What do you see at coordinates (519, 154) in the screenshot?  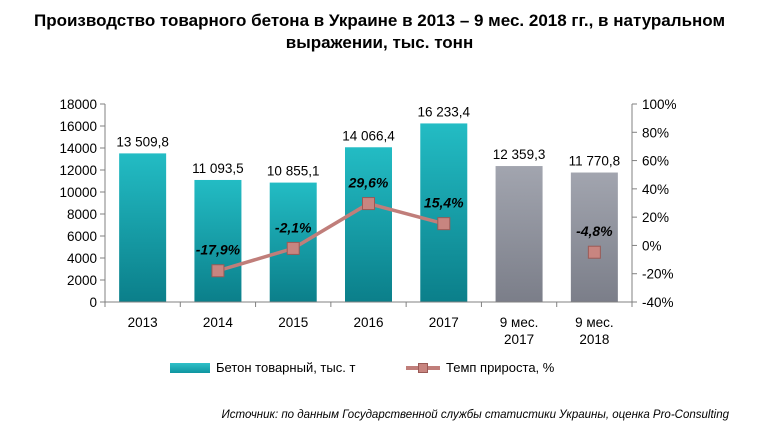 I see `bar-value-label: 12 359,3` at bounding box center [519, 154].